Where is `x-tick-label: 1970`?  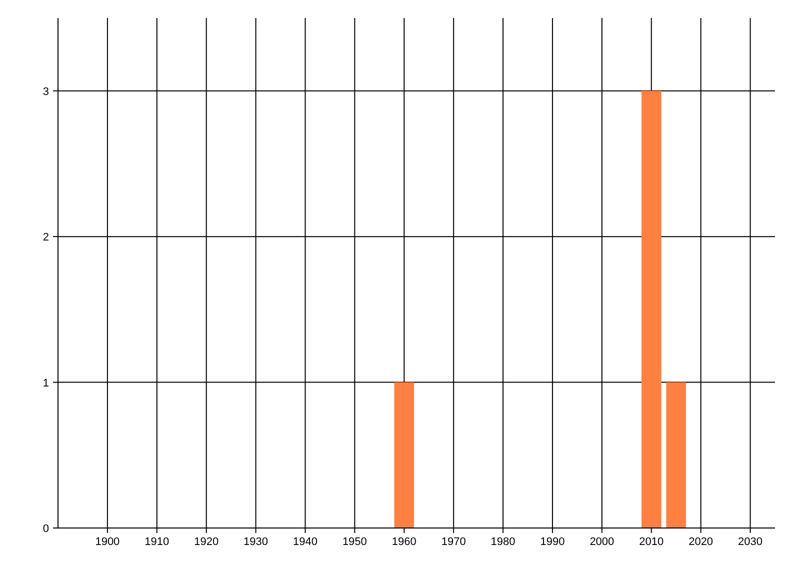 x-tick-label: 1970 is located at coordinates (453, 542).